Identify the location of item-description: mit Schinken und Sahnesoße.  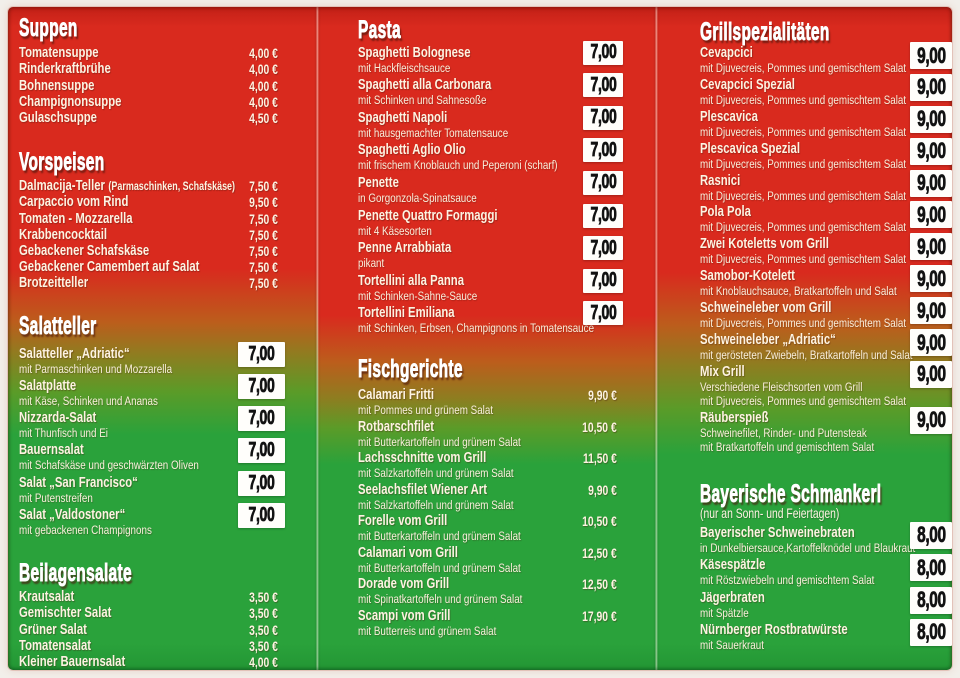
(507, 100).